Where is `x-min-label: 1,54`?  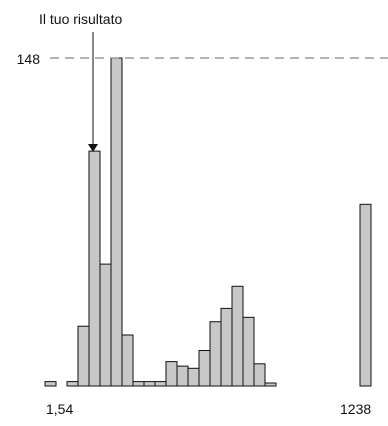 x-min-label: 1,54 is located at coordinates (59, 409).